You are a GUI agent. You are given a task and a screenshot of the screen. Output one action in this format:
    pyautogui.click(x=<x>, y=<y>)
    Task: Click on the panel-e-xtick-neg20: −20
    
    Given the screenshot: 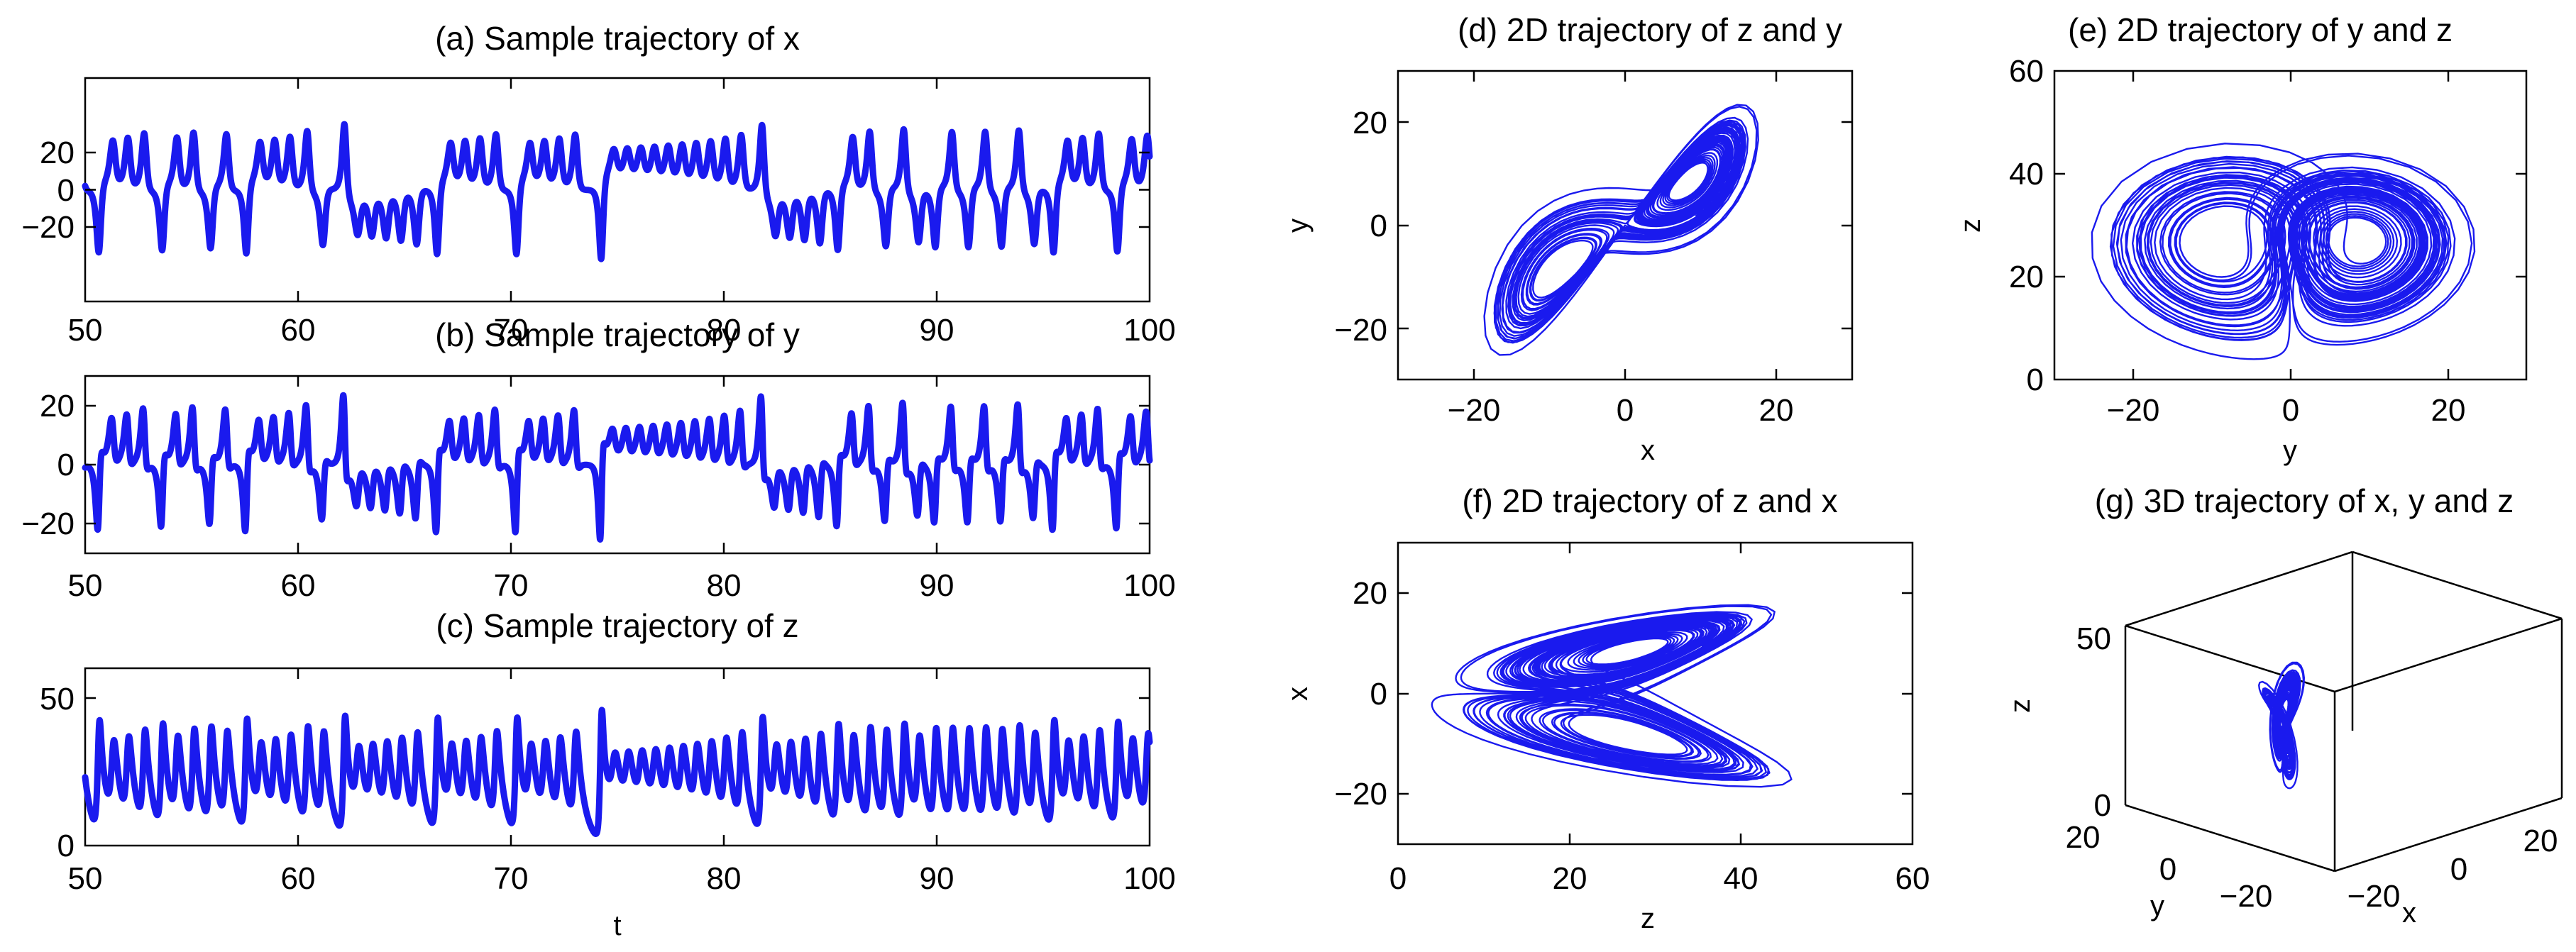 What is the action you would take?
    pyautogui.click(x=2133, y=410)
    